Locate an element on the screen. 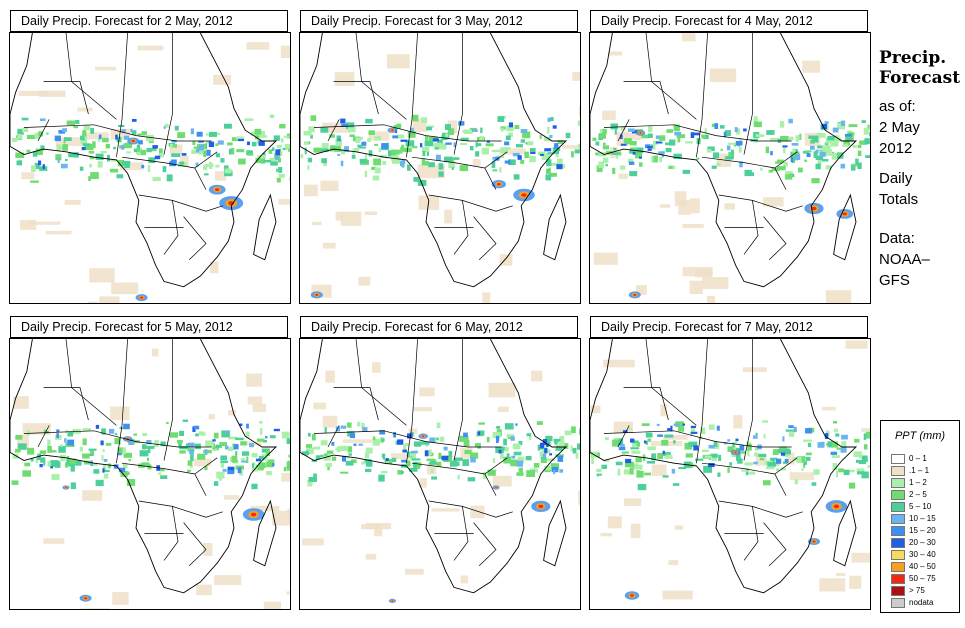 Image resolution: width=965 pixels, height=628 pixels. madagascar-outline is located at coordinates (845, 533).